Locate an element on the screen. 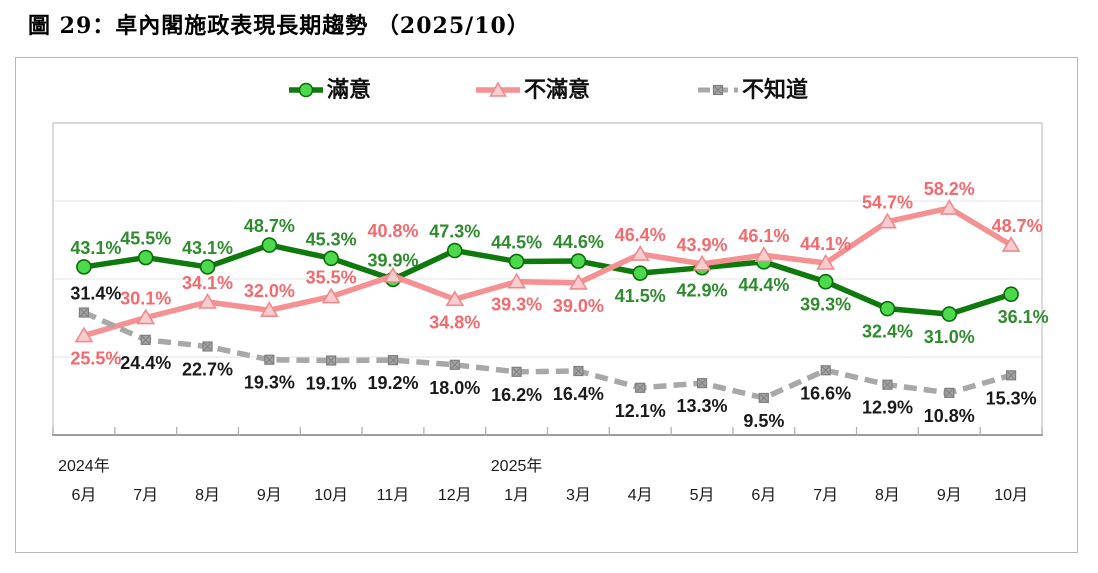  year-label: 2024年 is located at coordinates (84, 466).